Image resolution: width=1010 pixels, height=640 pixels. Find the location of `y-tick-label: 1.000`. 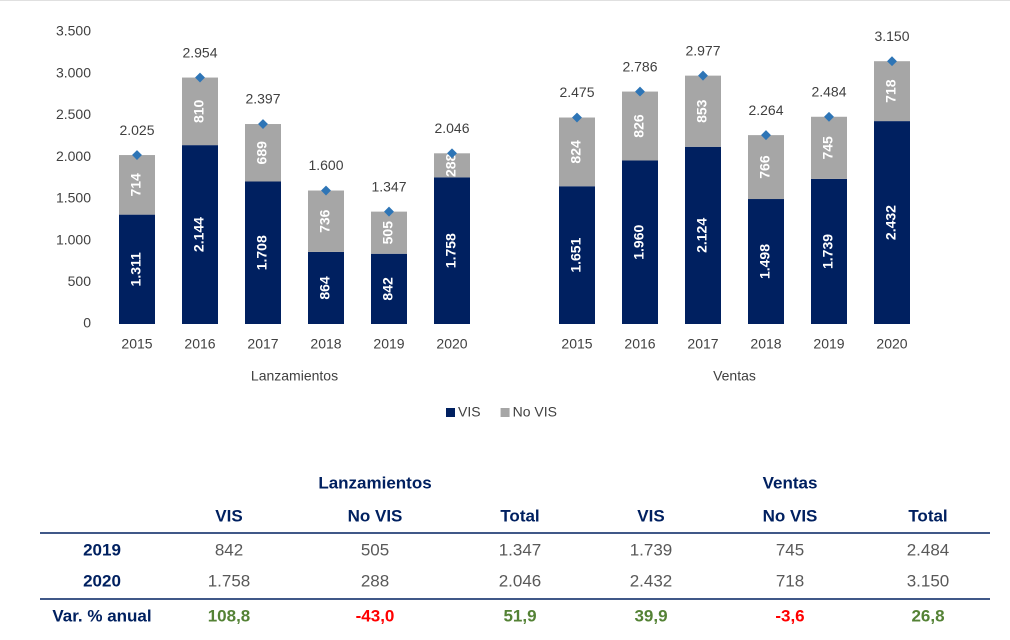

y-tick-label: 1.000 is located at coordinates (73, 239).